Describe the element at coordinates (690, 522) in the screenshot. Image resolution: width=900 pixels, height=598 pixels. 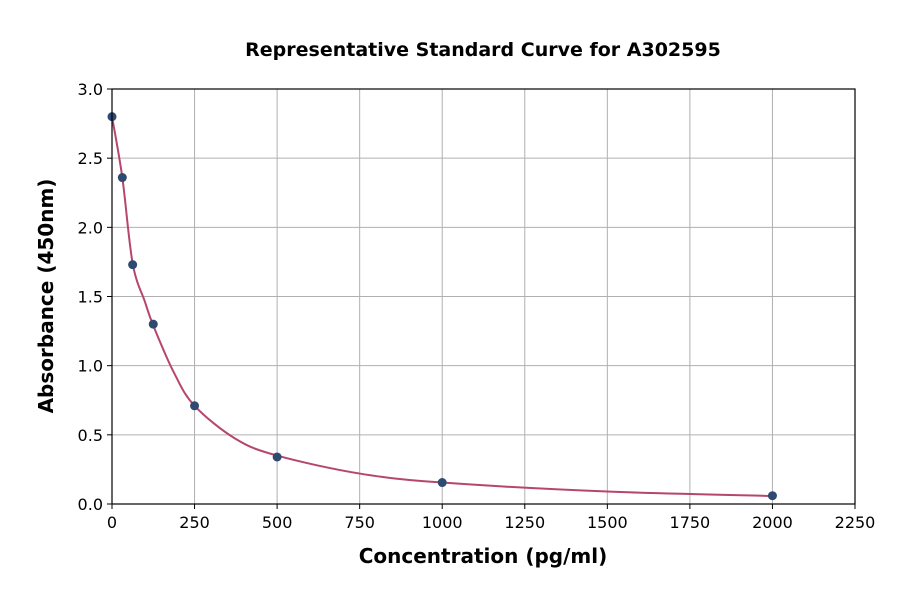
I see `x-tick-label: 1750` at that location.